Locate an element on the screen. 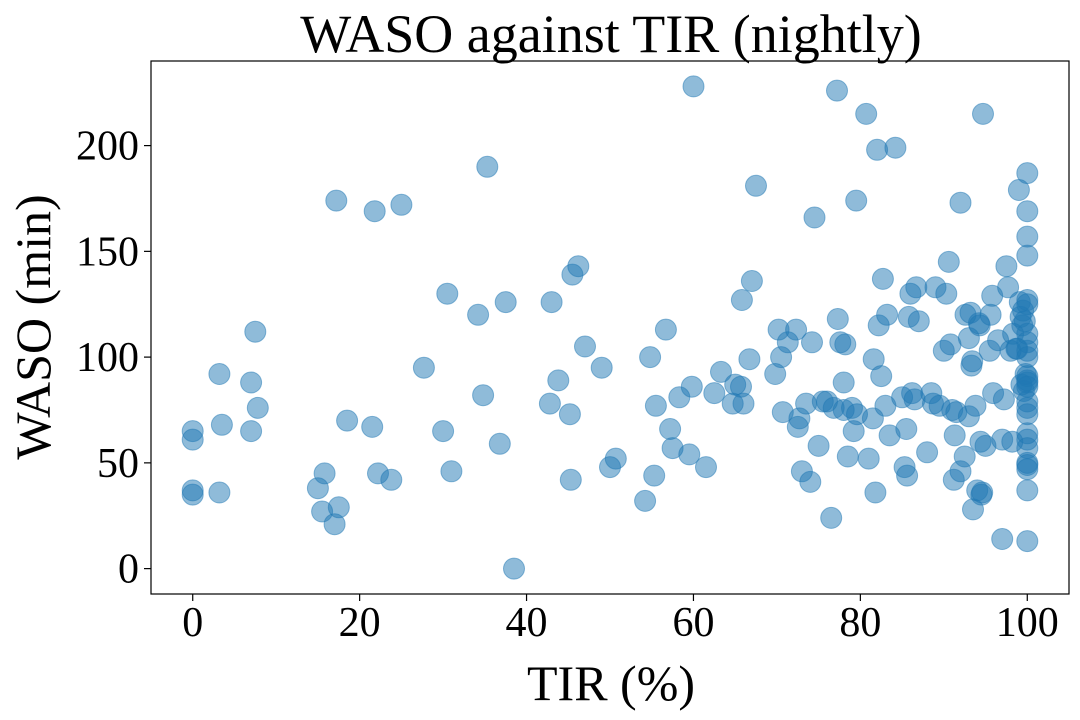  y-axis-label: WASO (min) is located at coordinates (33, 326).